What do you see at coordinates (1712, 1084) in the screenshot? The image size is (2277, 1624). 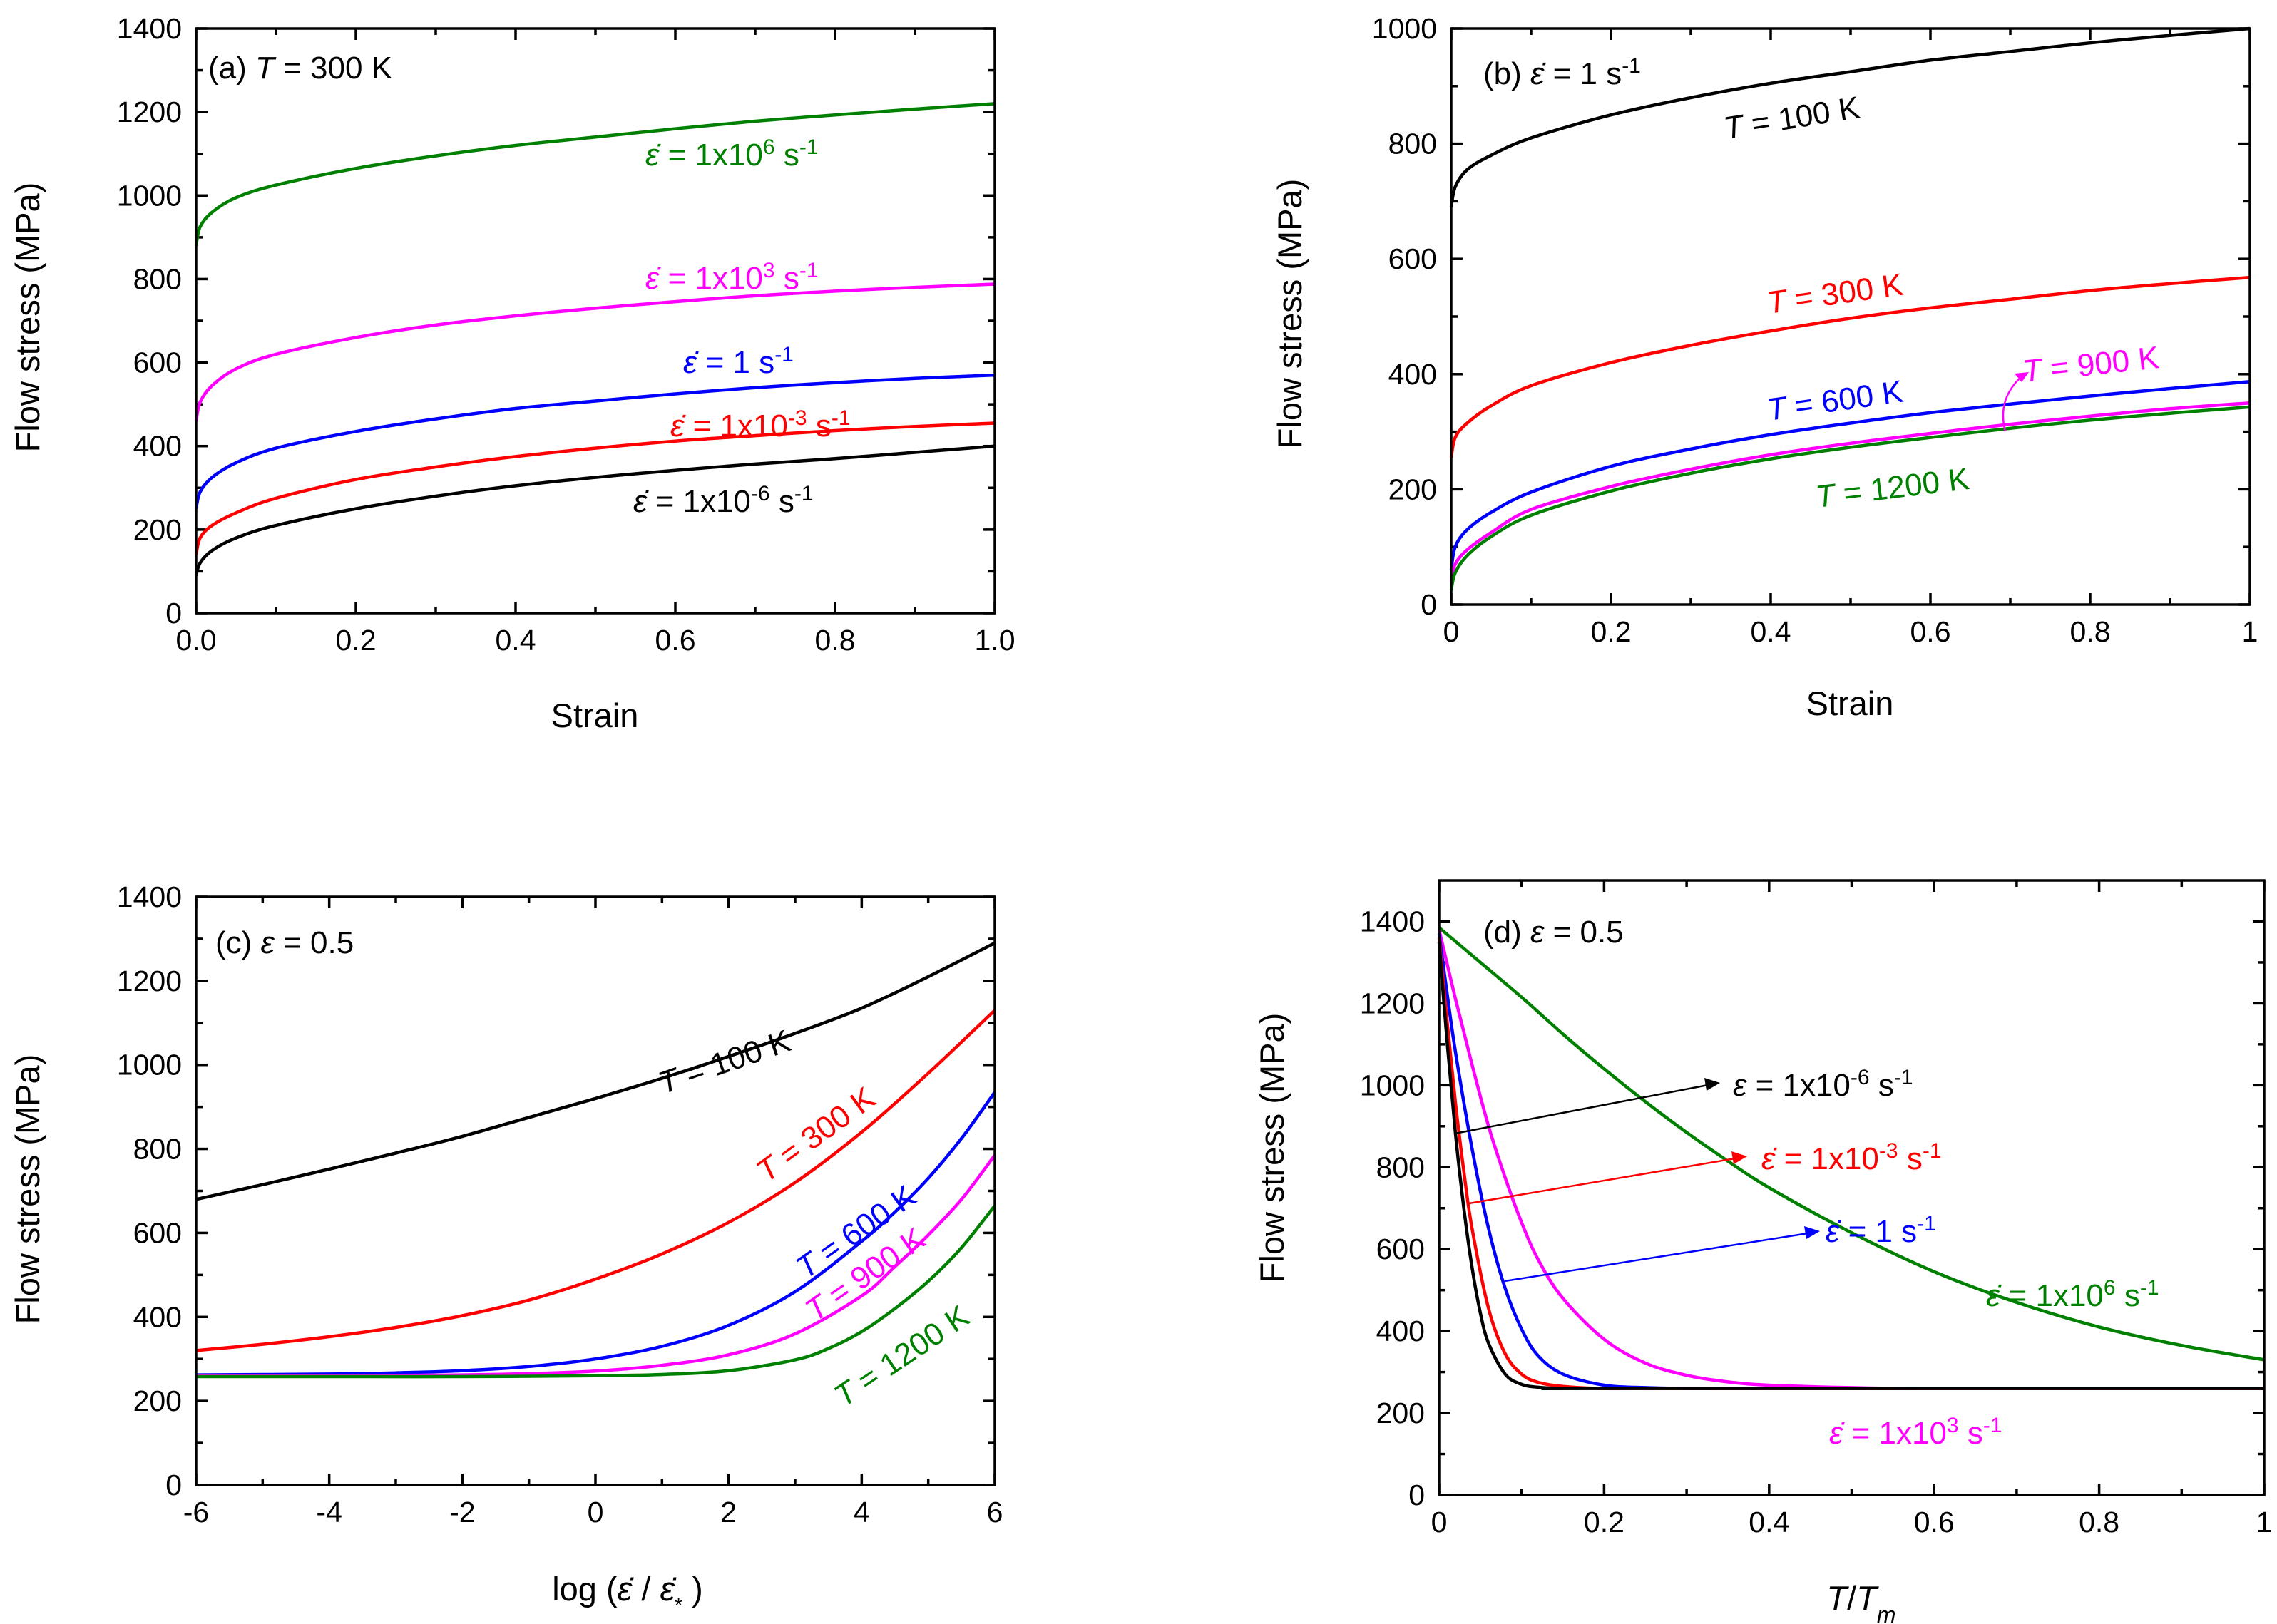 I see `panel-d-arrowhead-black` at bounding box center [1712, 1084].